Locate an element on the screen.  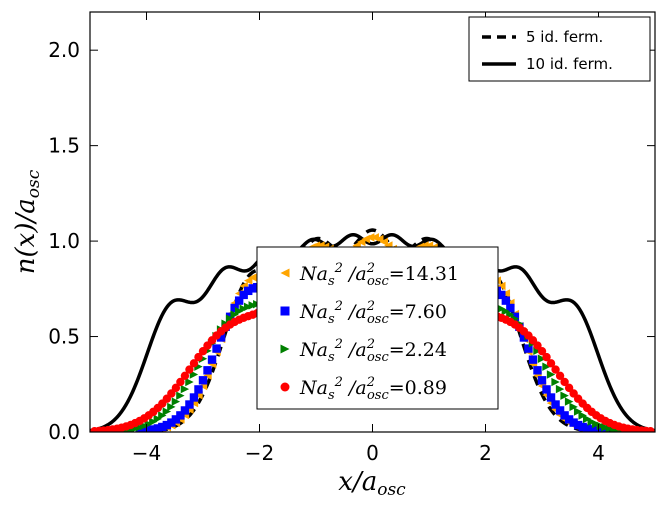
legend-entry-0-89: Nas2 /a2 osc=0.89 is located at coordinates (373, 389).